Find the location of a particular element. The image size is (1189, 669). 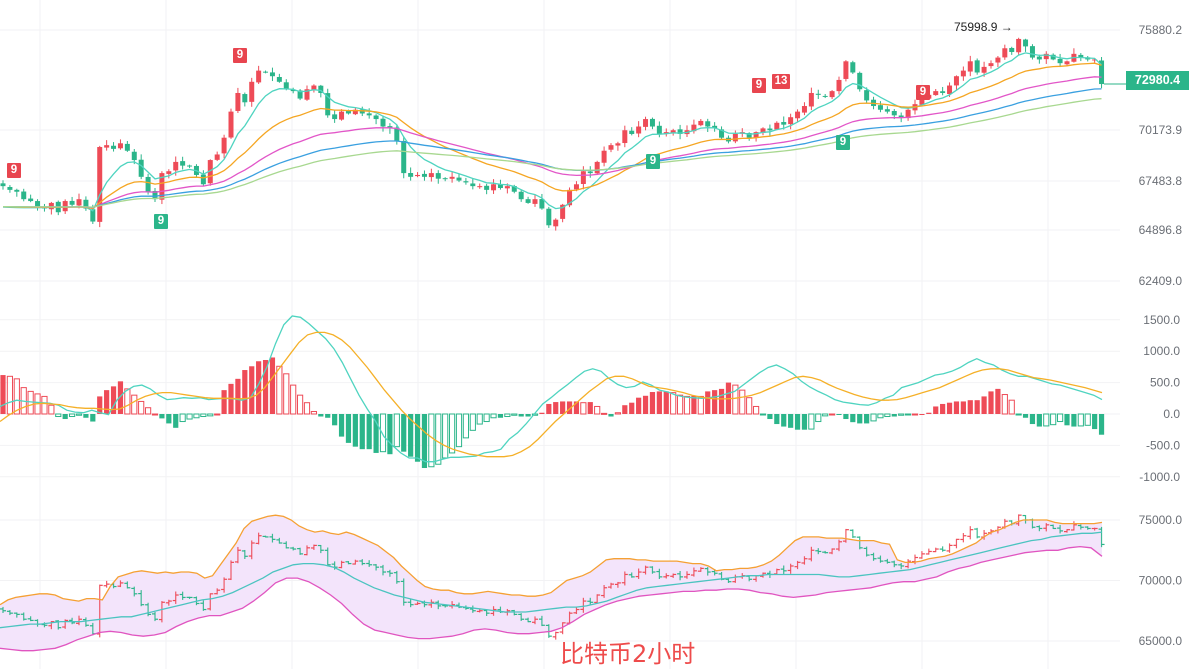

boll-tick-label: 70000.0 is located at coordinates (1161, 581).